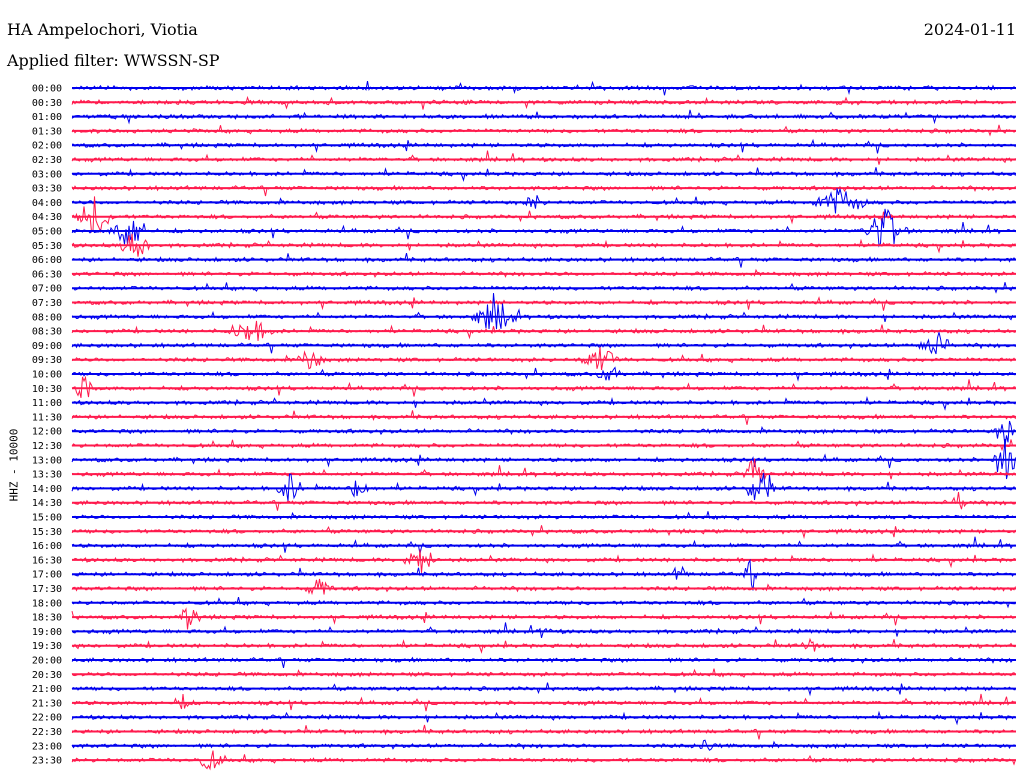 This screenshot has width=1024, height=780. What do you see at coordinates (47, 117) in the screenshot?
I see `time-label-0100: 01:00` at bounding box center [47, 117].